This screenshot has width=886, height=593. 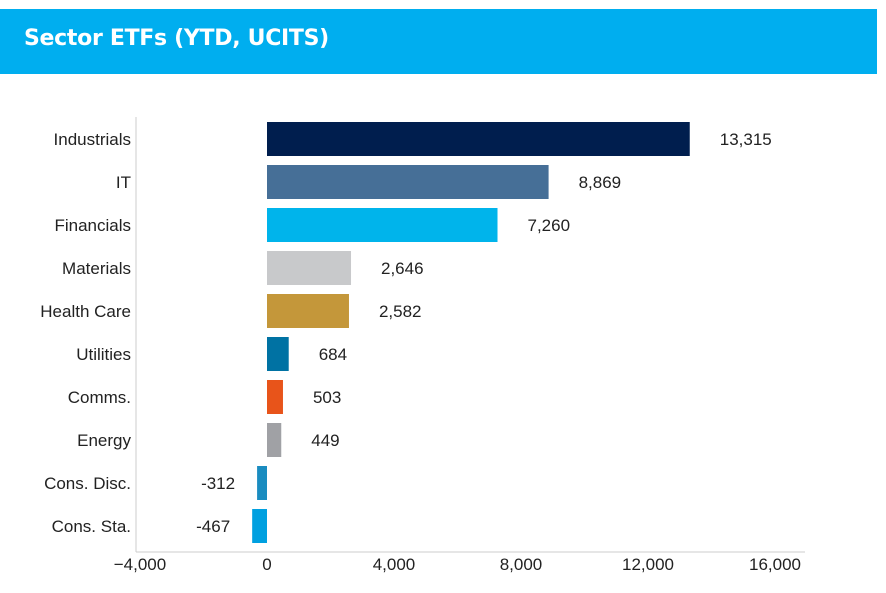 I want to click on data-label: 503, so click(x=327, y=397).